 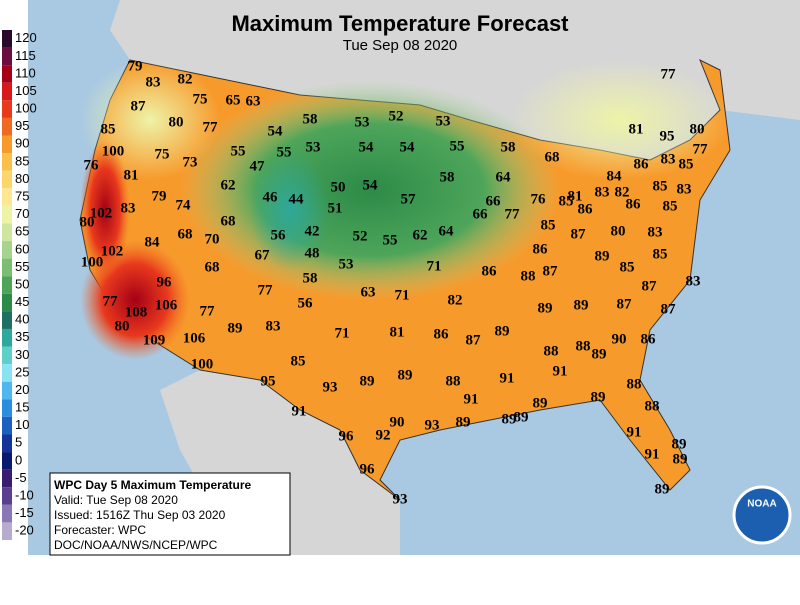 What do you see at coordinates (494, 201) in the screenshot?
I see `forecast-temp: 66` at bounding box center [494, 201].